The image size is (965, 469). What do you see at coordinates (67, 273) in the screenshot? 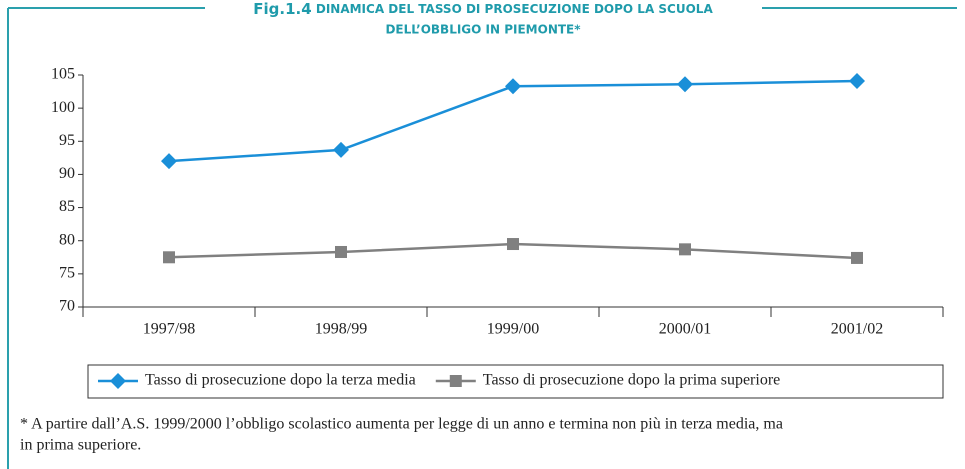
I see `y-tick-label: 75` at bounding box center [67, 273].